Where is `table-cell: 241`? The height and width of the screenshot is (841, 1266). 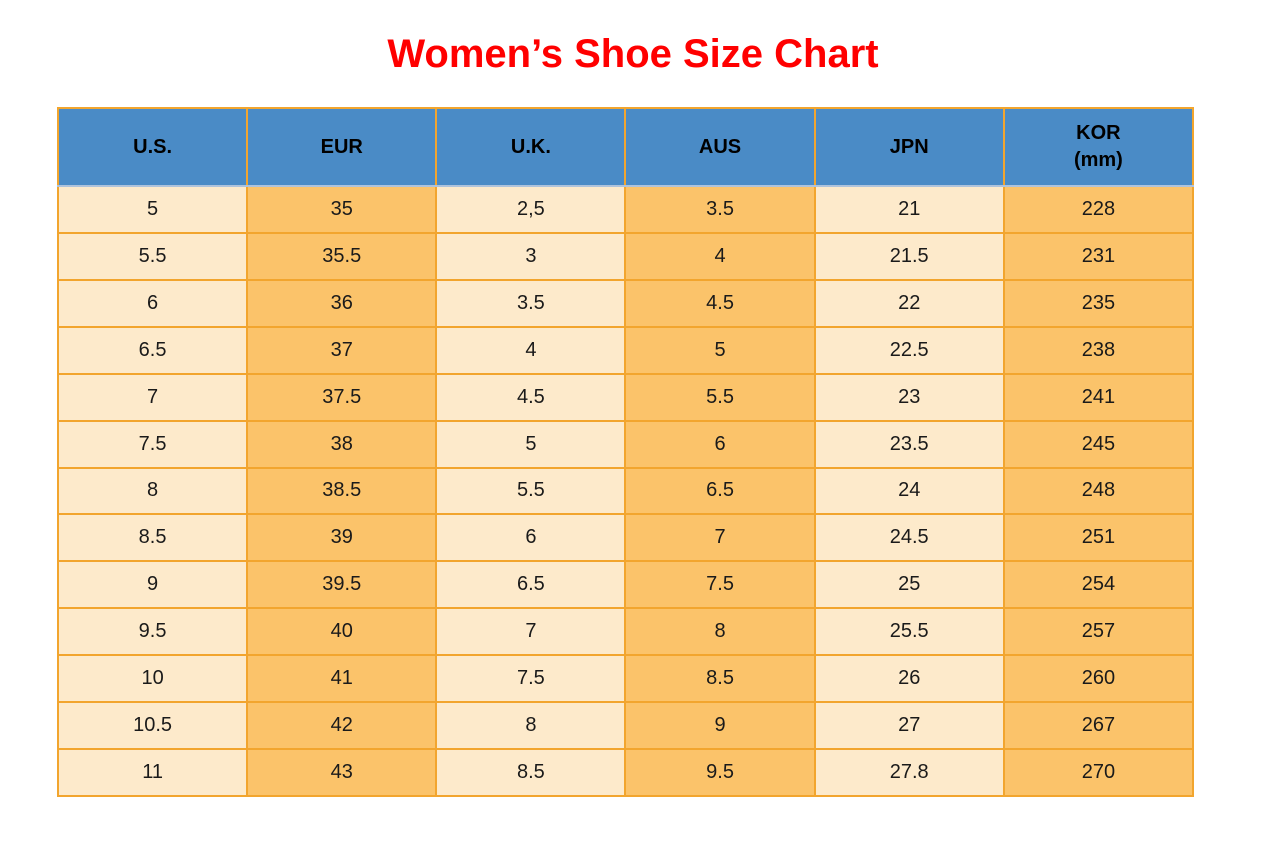
table-cell: 241 is located at coordinates (1098, 397).